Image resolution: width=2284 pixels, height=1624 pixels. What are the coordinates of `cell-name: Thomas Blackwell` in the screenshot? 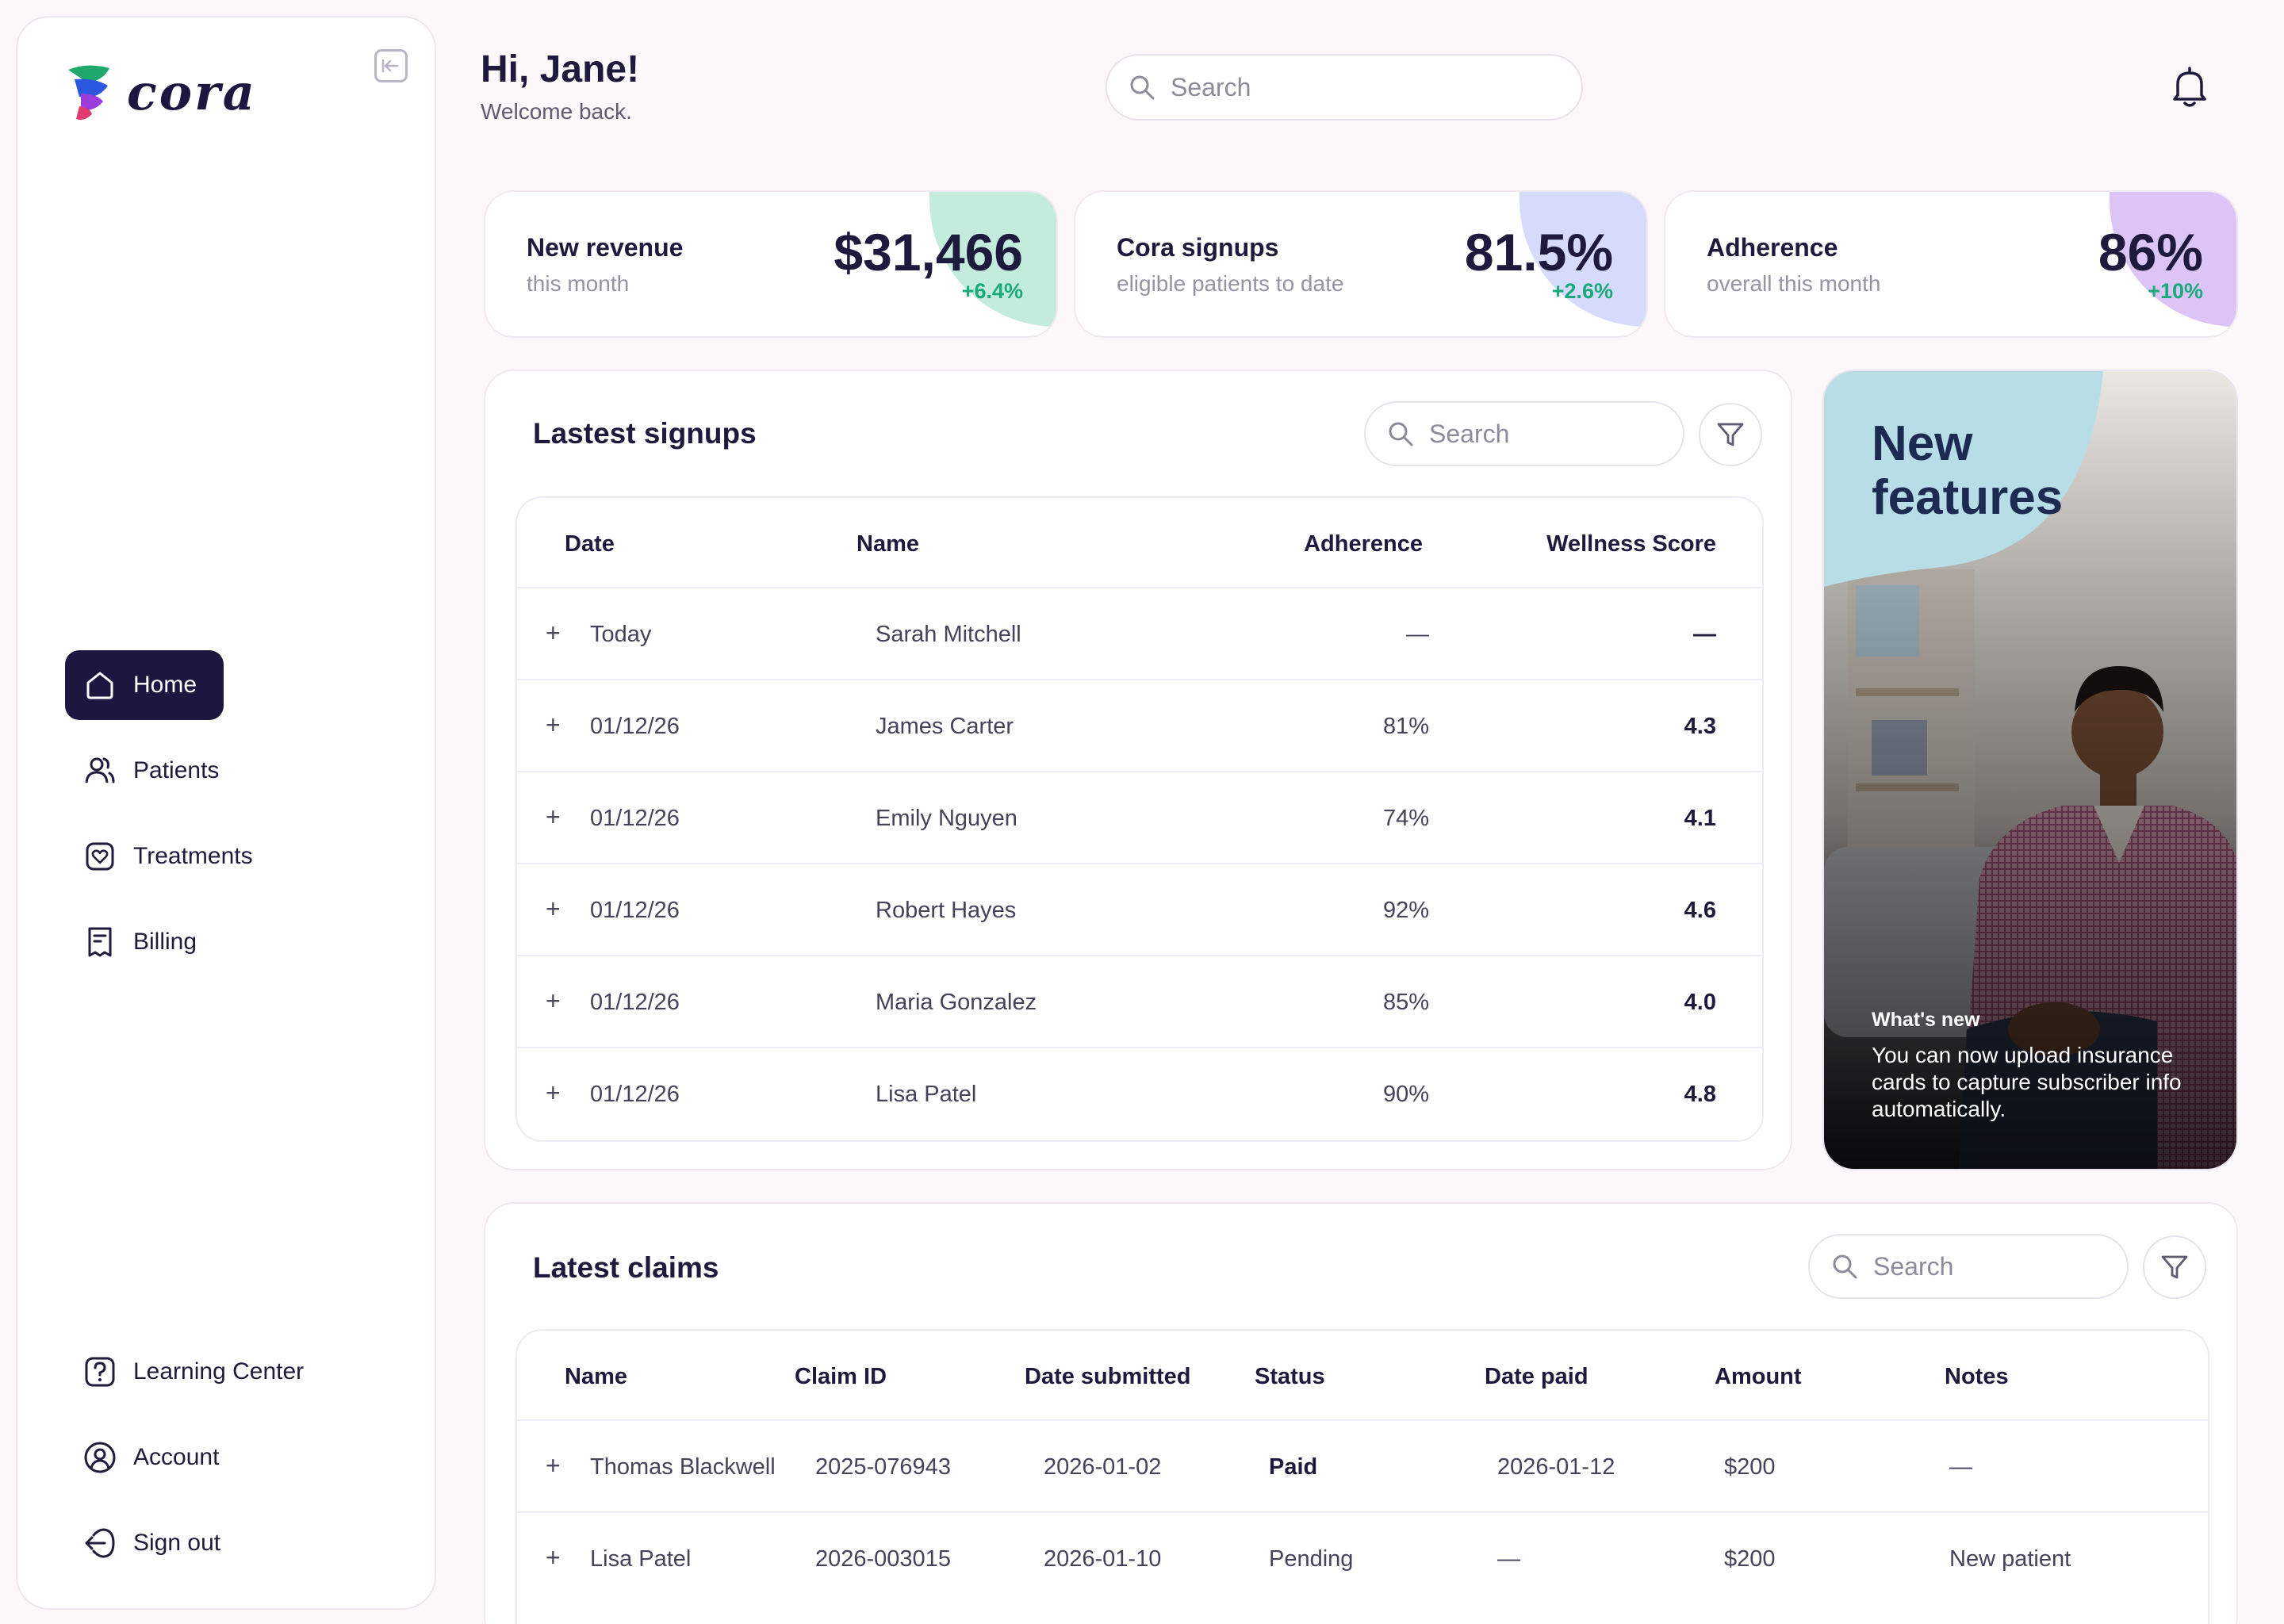 It's located at (683, 1467).